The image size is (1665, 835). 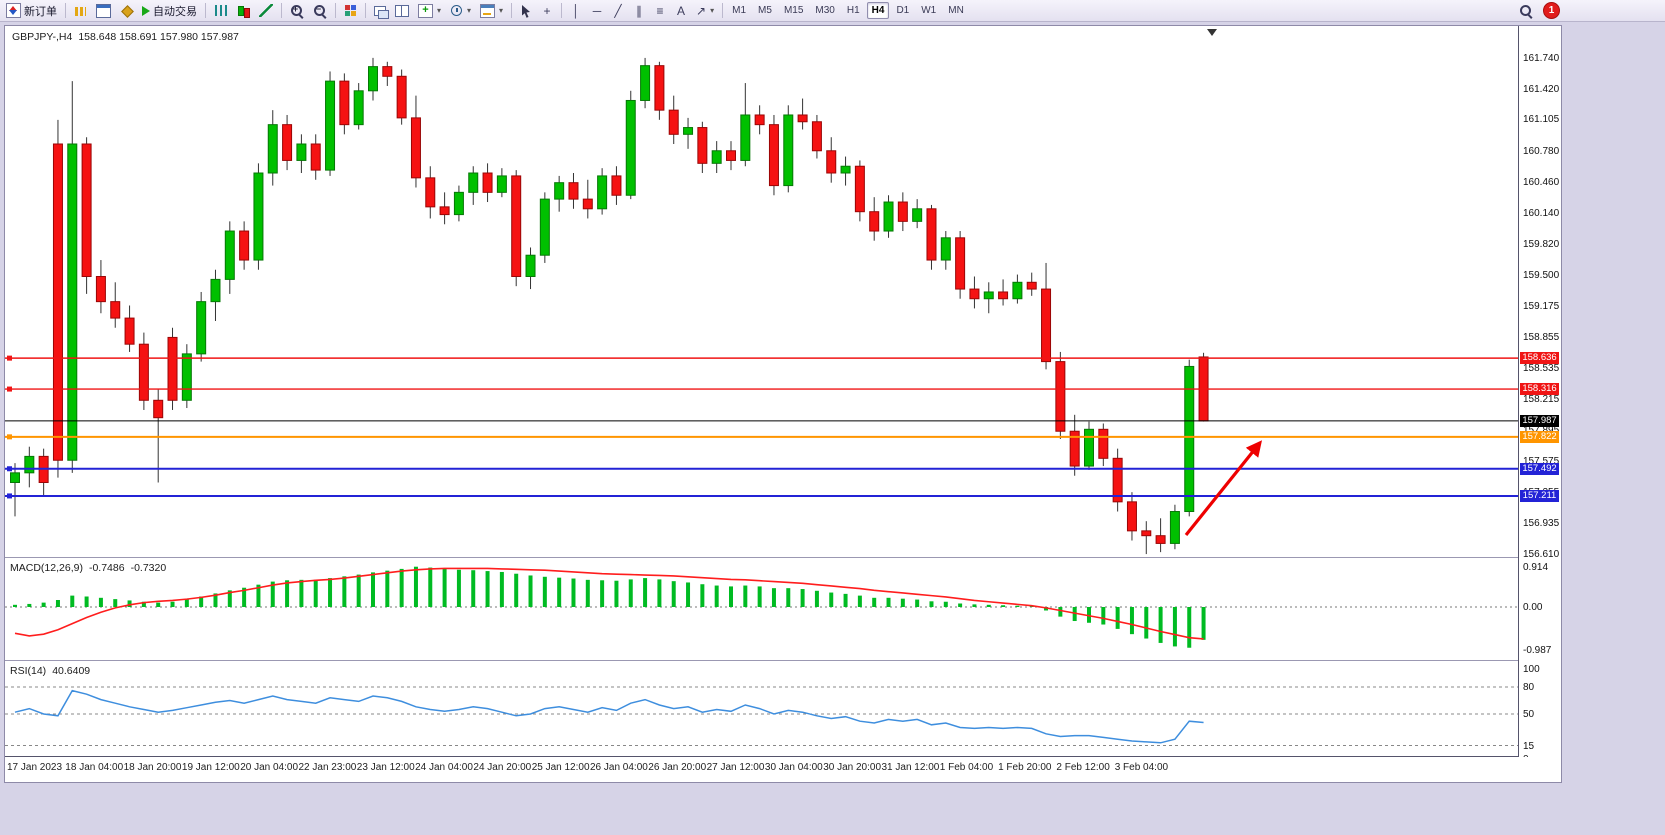 I want to click on bid-price-tag: 157.987, so click(x=1539, y=420).